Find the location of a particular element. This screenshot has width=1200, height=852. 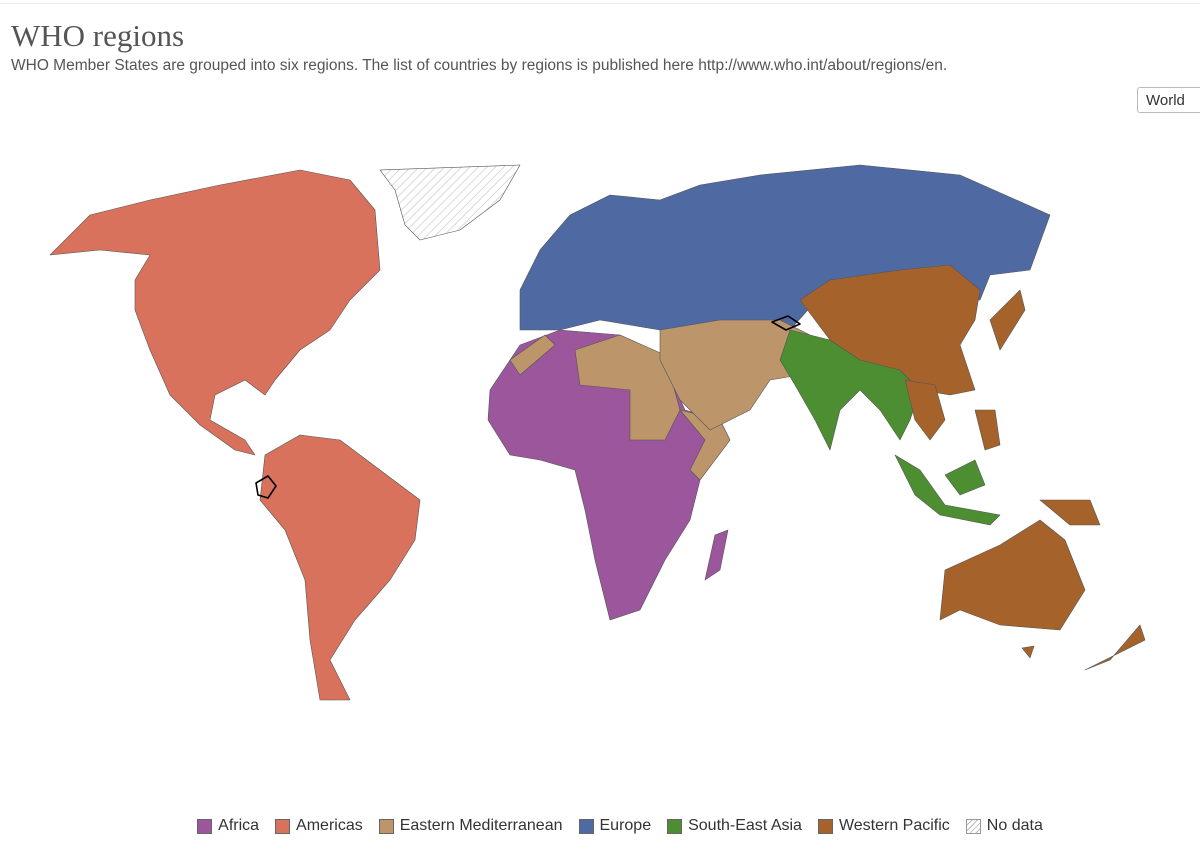

japan is located at coordinates (1007, 320).